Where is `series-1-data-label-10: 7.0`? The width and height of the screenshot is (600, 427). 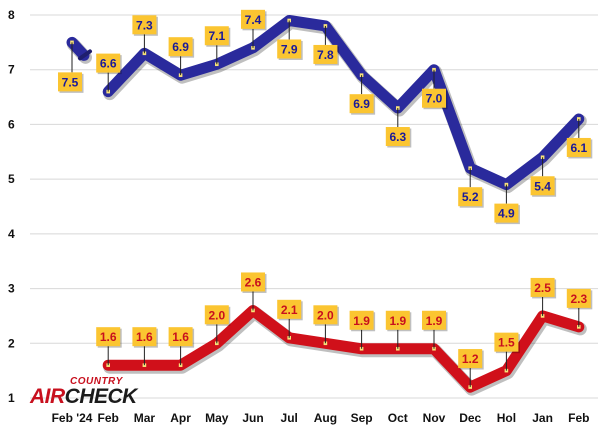 series-1-data-label-10: 7.0 is located at coordinates (434, 99).